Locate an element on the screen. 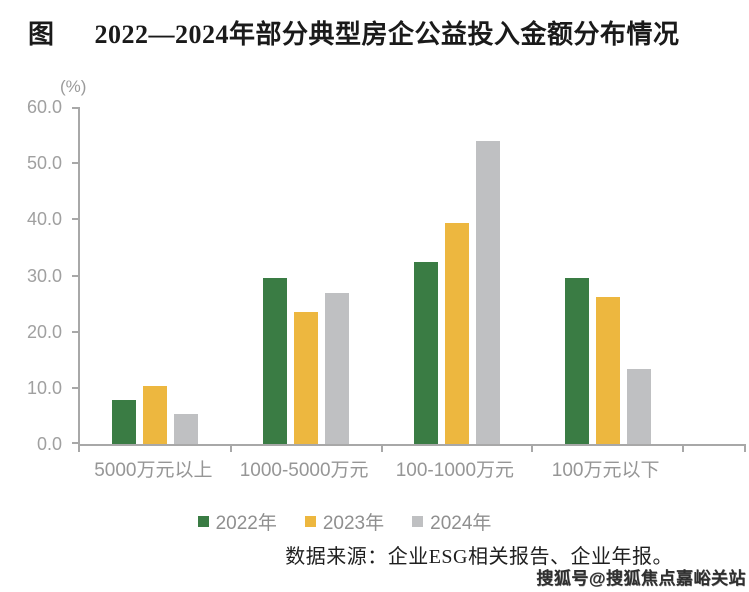 The height and width of the screenshot is (592, 749). y-tick-label: 40.0 is located at coordinates (44, 219).